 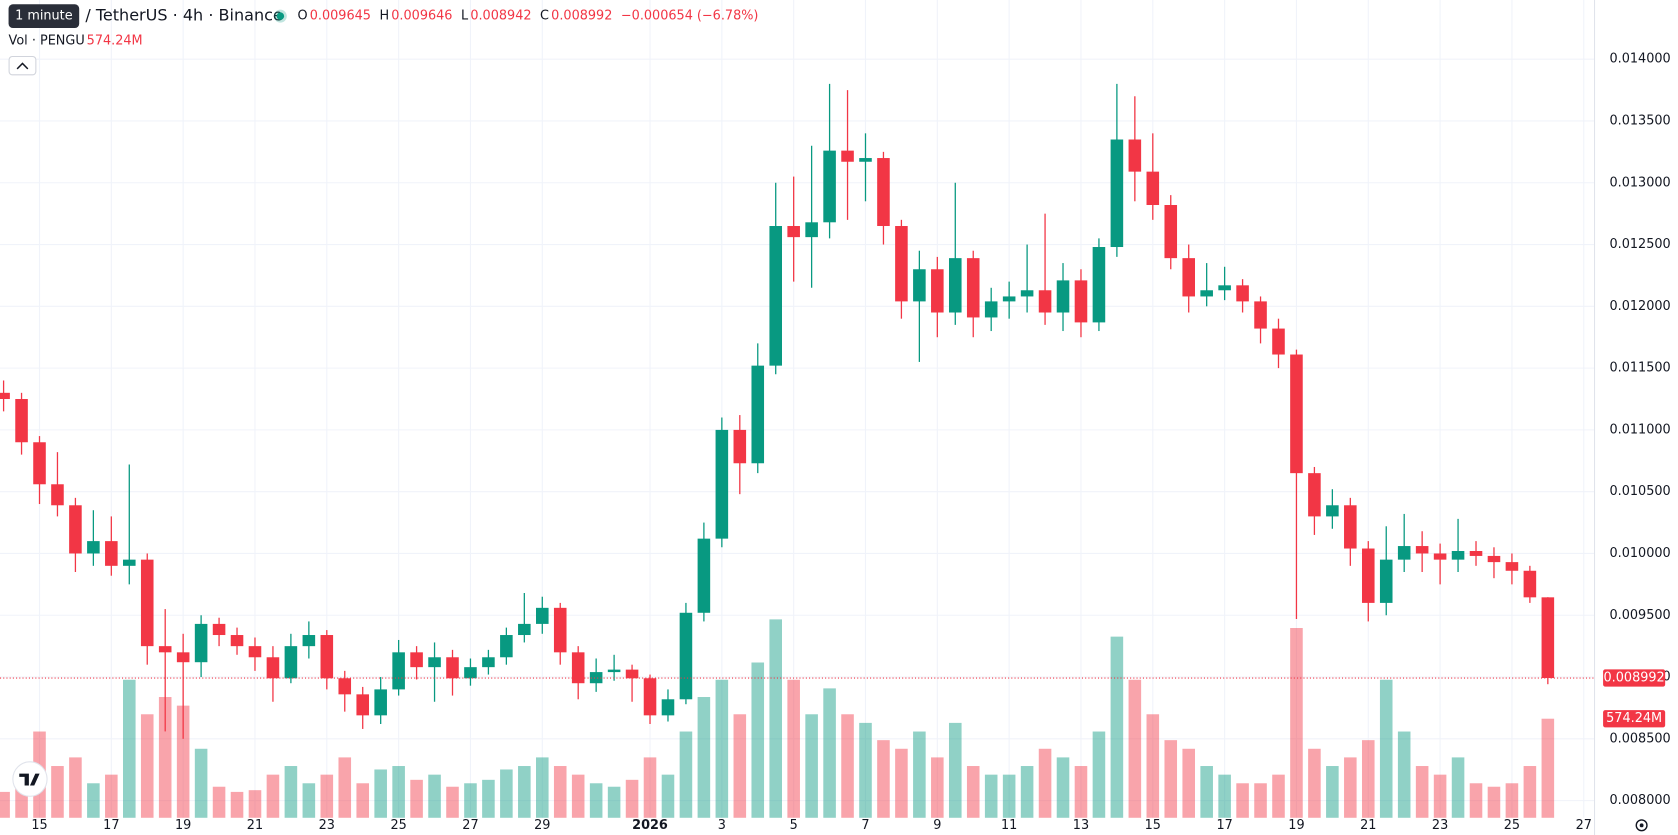 I want to click on x-tick-label: 19, so click(x=183, y=825).